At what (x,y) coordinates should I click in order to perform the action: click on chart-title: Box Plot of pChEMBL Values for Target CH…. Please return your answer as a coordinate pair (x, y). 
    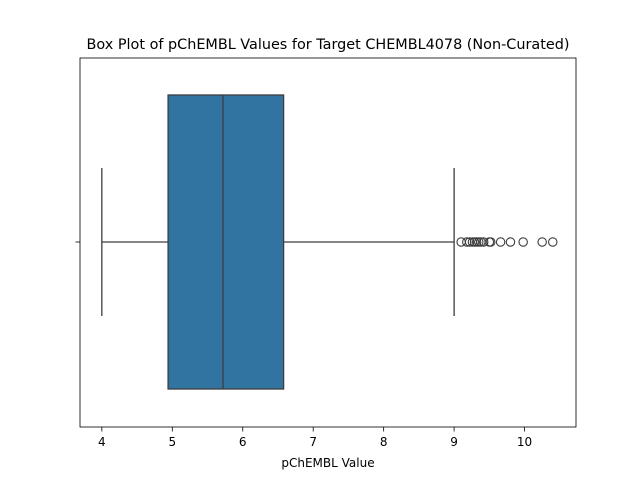
    Looking at the image, I should click on (328, 45).